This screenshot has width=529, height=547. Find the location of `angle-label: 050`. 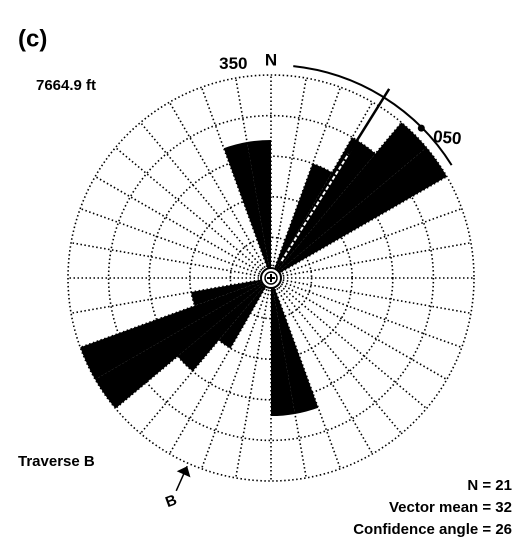

angle-label: 050 is located at coordinates (447, 137).